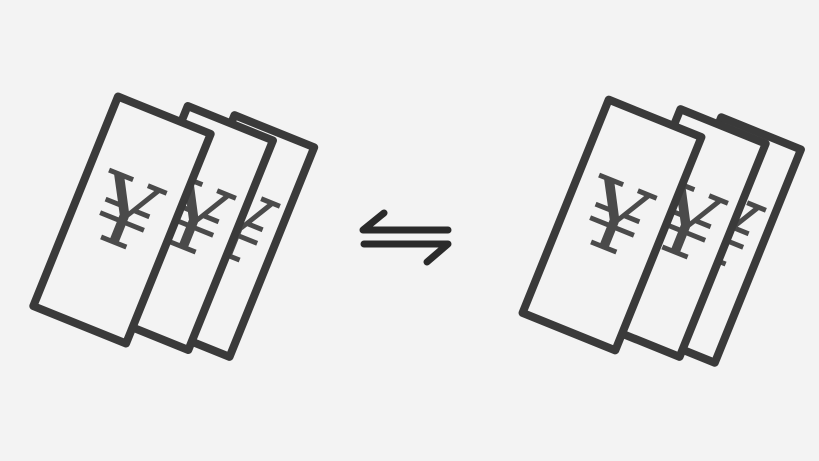 The image size is (819, 461). Describe the element at coordinates (405, 237) in the screenshot. I see `exchange-arrows-icon` at that location.